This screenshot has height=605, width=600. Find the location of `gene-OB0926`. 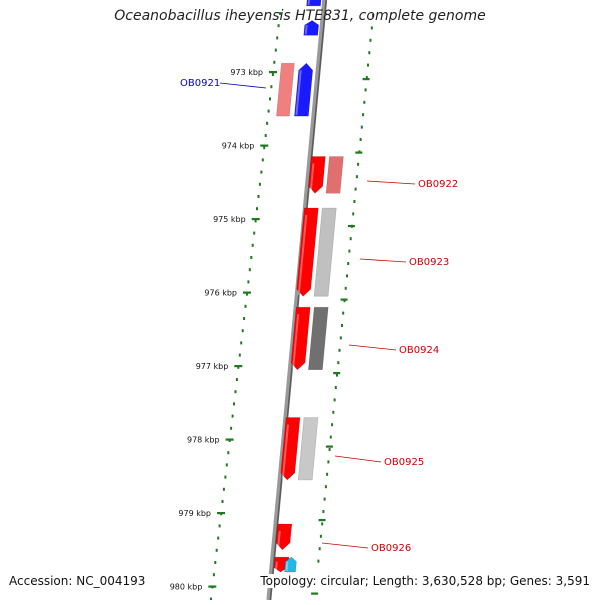

gene-OB0926 is located at coordinates (284, 537).